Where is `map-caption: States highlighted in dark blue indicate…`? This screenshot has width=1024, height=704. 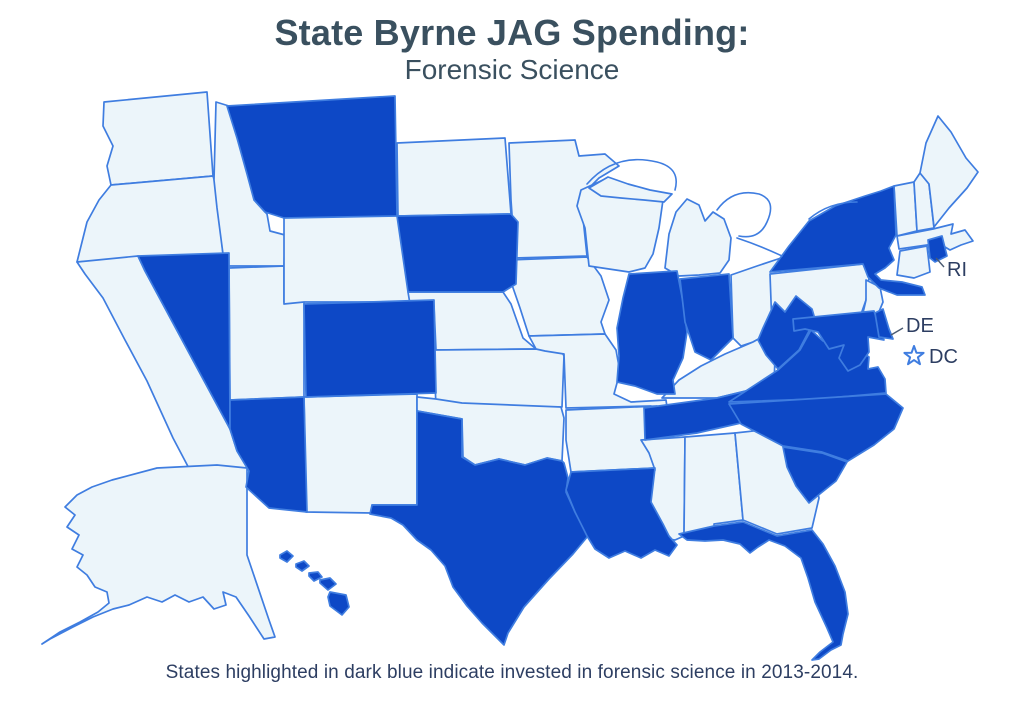
map-caption: States highlighted in dark blue indicate… is located at coordinates (512, 672).